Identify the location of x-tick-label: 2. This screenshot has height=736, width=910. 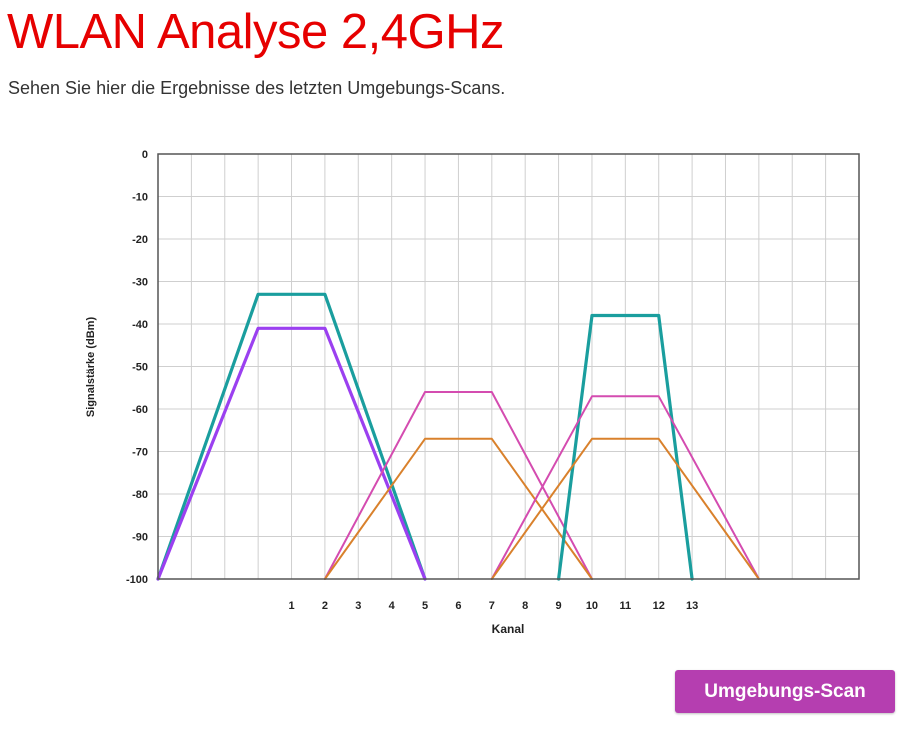
(325, 606).